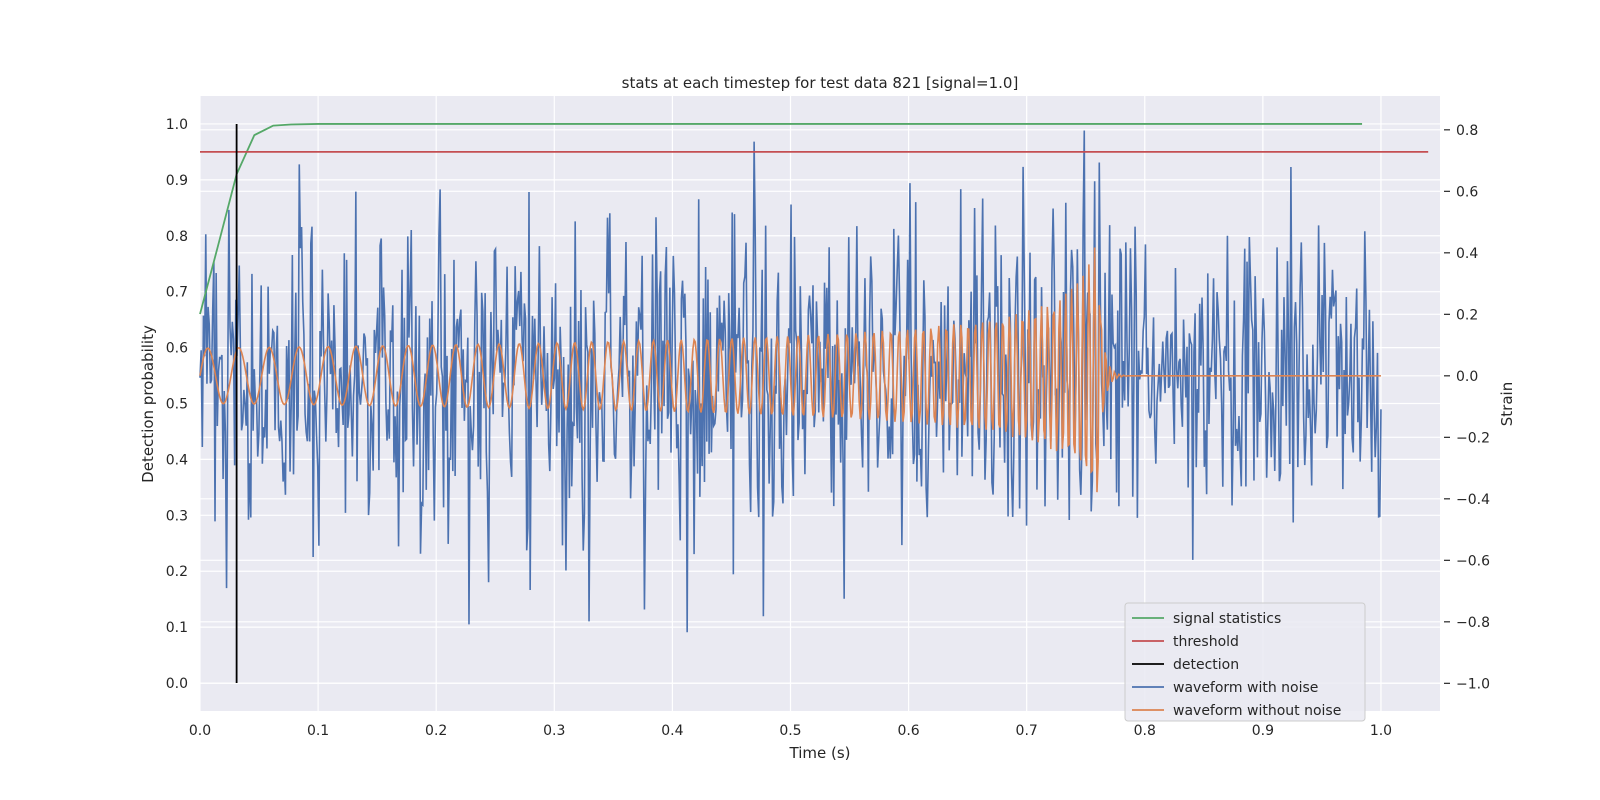 The image size is (1600, 800). Describe the element at coordinates (1473, 438) in the screenshot. I see `y2-tick-label: −0.2` at that location.